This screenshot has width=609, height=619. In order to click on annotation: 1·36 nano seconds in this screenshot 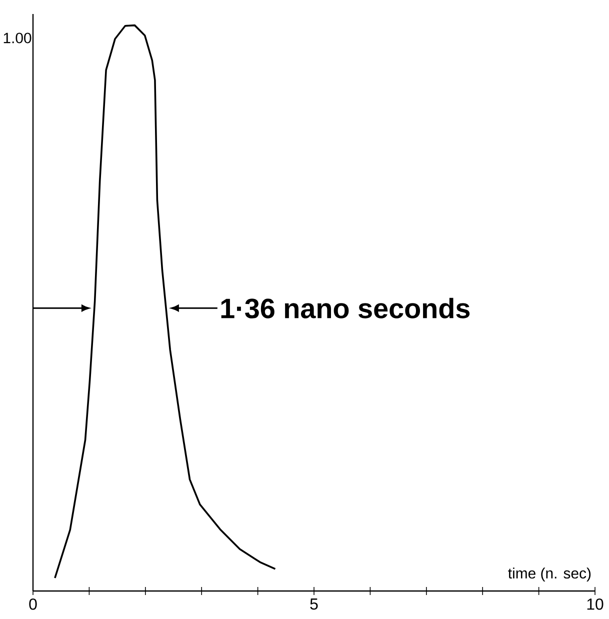, I will do `click(345, 308)`.